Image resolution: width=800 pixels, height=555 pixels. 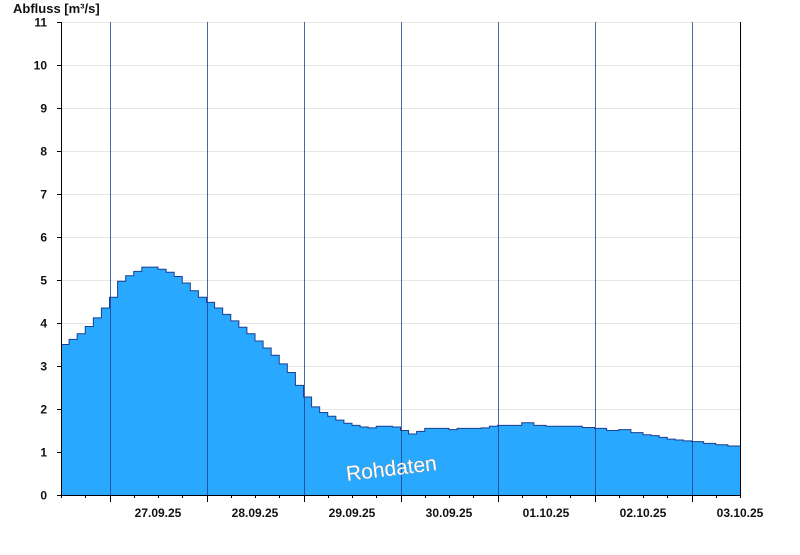 What do you see at coordinates (740, 513) in the screenshot?
I see `x-tick-label: 03.10.25` at bounding box center [740, 513].